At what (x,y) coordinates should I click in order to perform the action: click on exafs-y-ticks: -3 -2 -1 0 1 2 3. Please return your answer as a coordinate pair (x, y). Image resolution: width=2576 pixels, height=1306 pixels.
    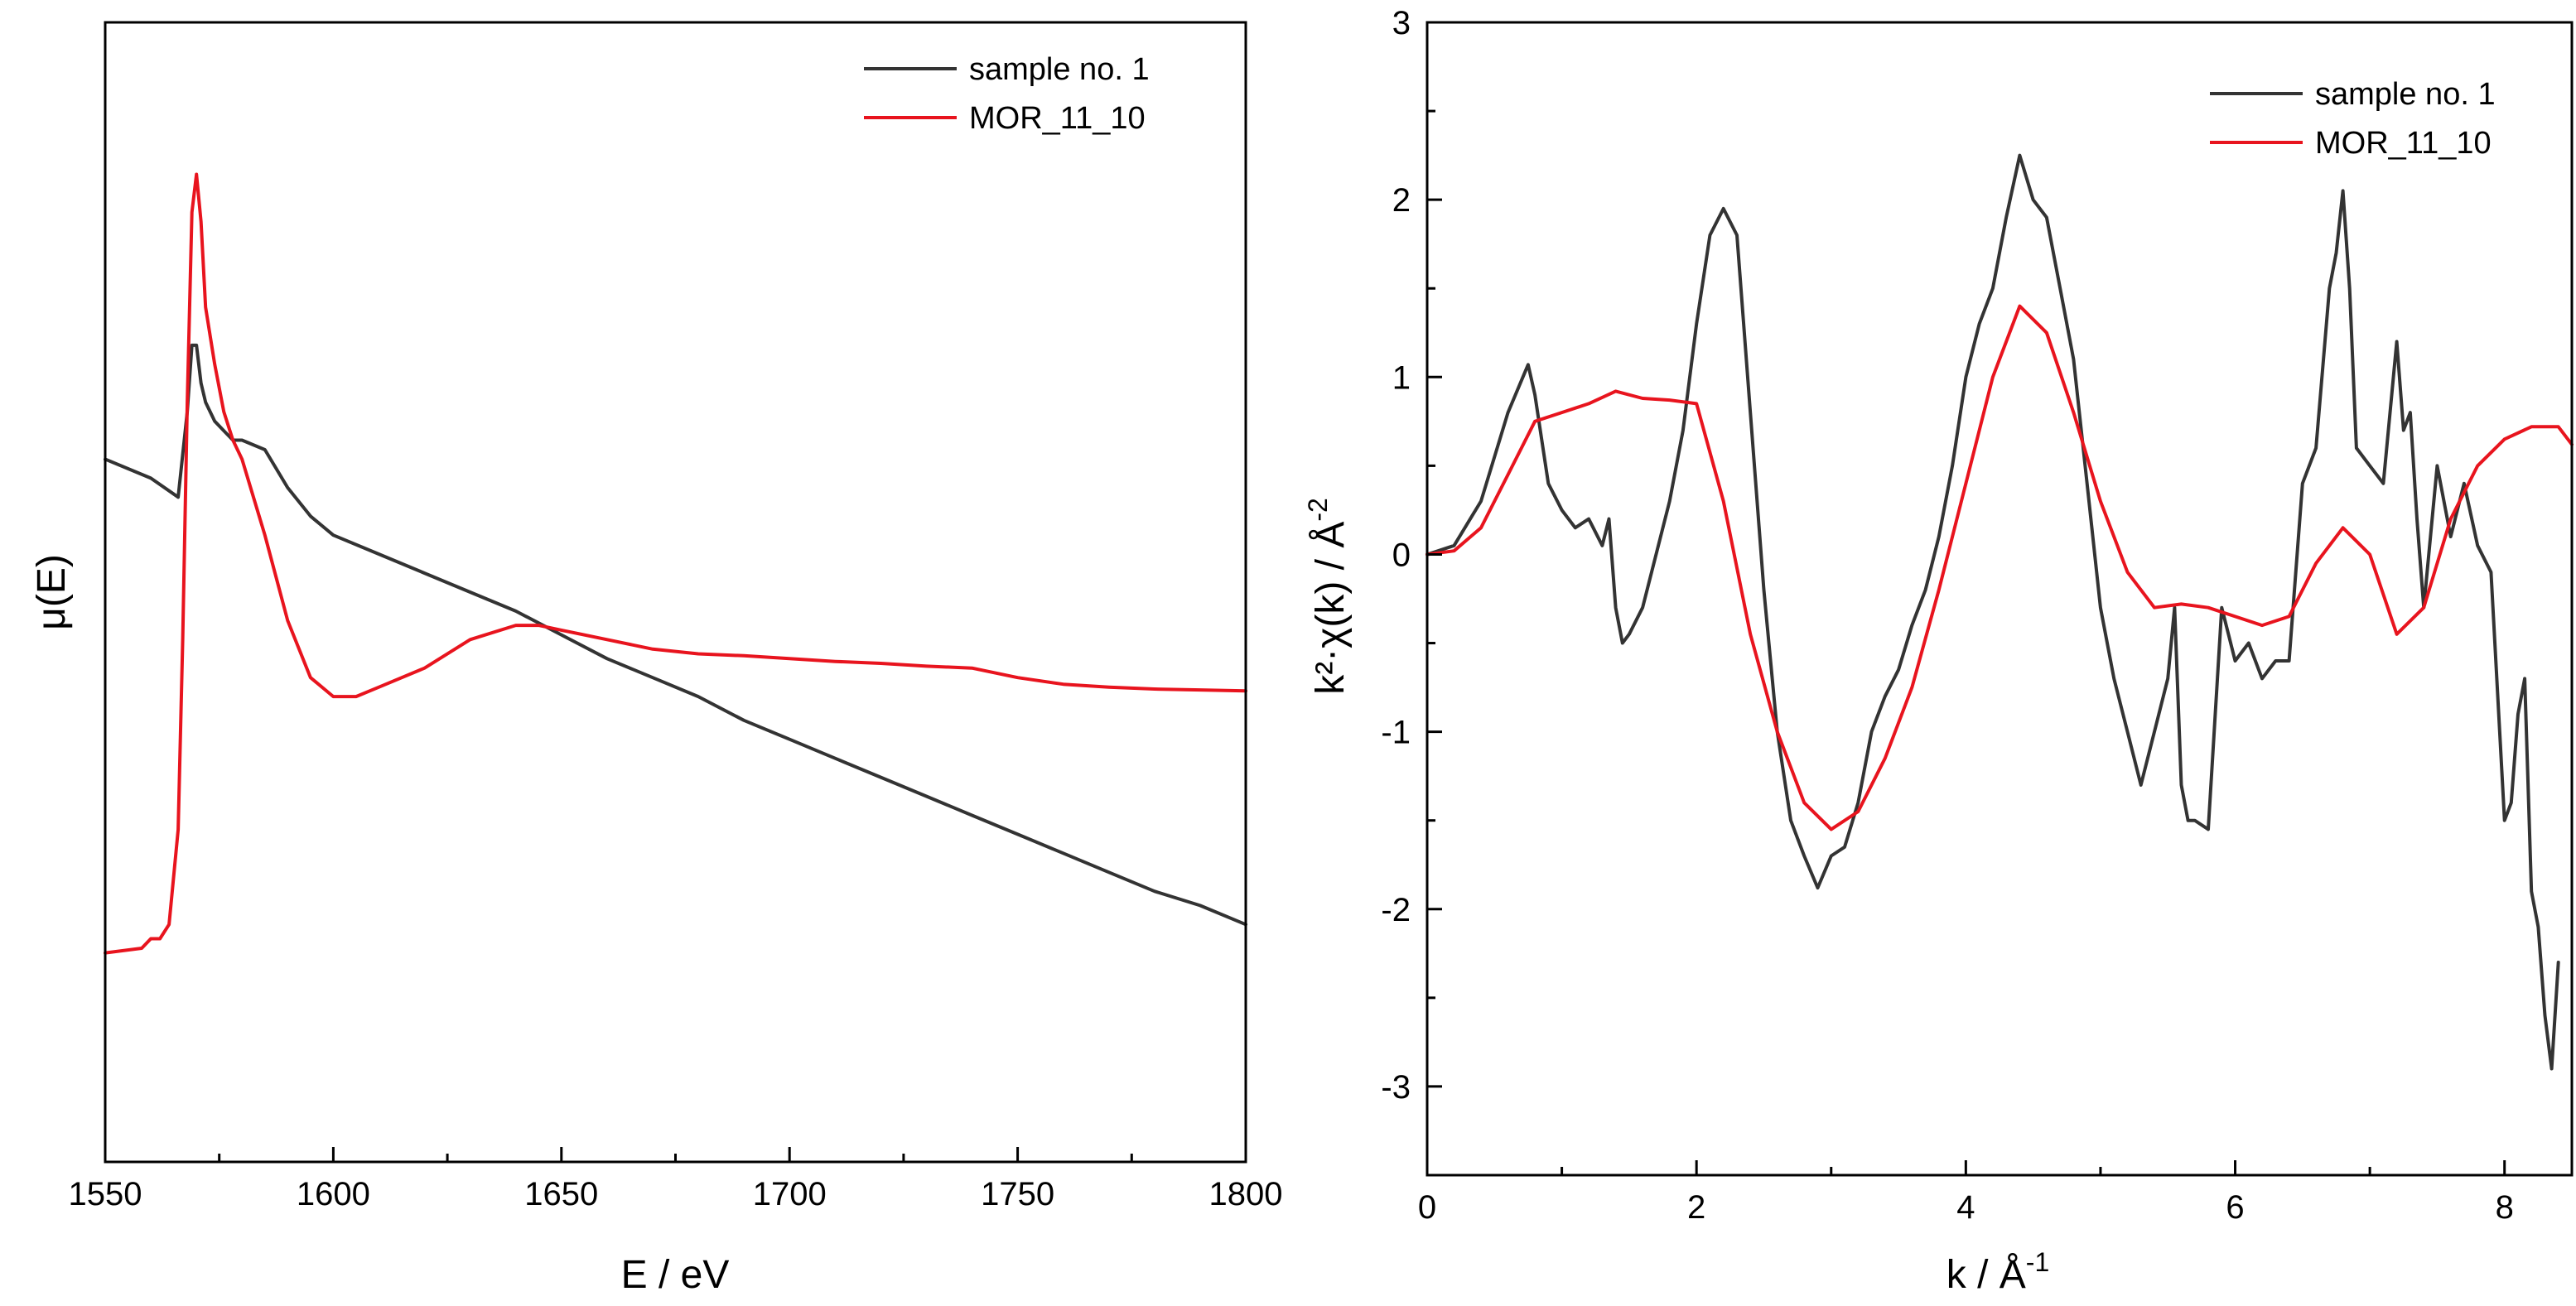
    Looking at the image, I should click on (1411, 591).